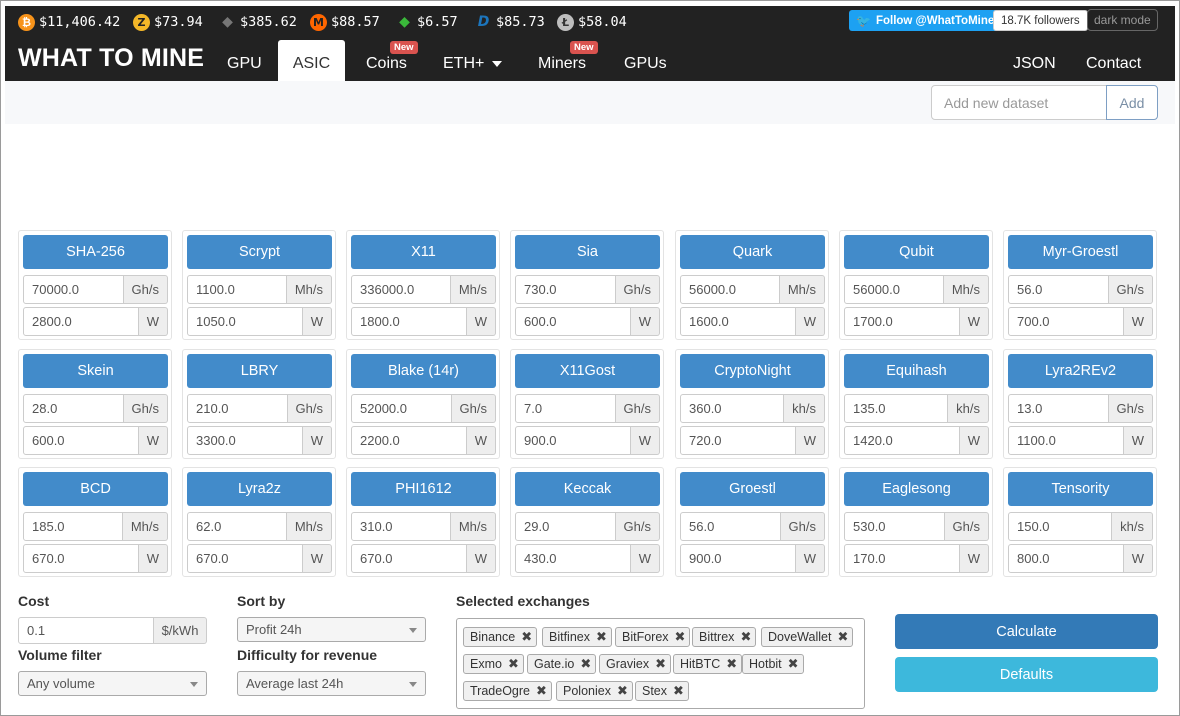 This screenshot has height=716, width=1180. What do you see at coordinates (645, 60) in the screenshot?
I see `nav-gpus: GPUs` at bounding box center [645, 60].